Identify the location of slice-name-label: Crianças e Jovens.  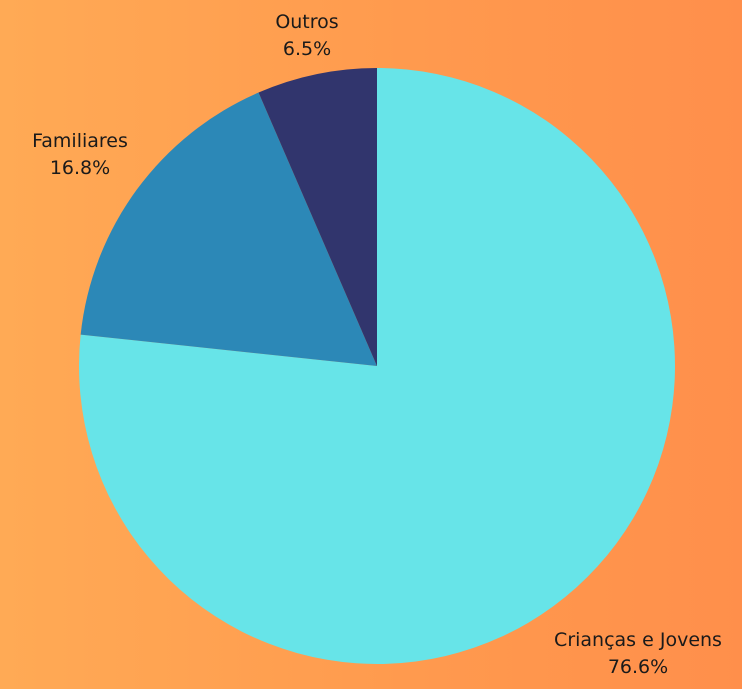
(638, 640).